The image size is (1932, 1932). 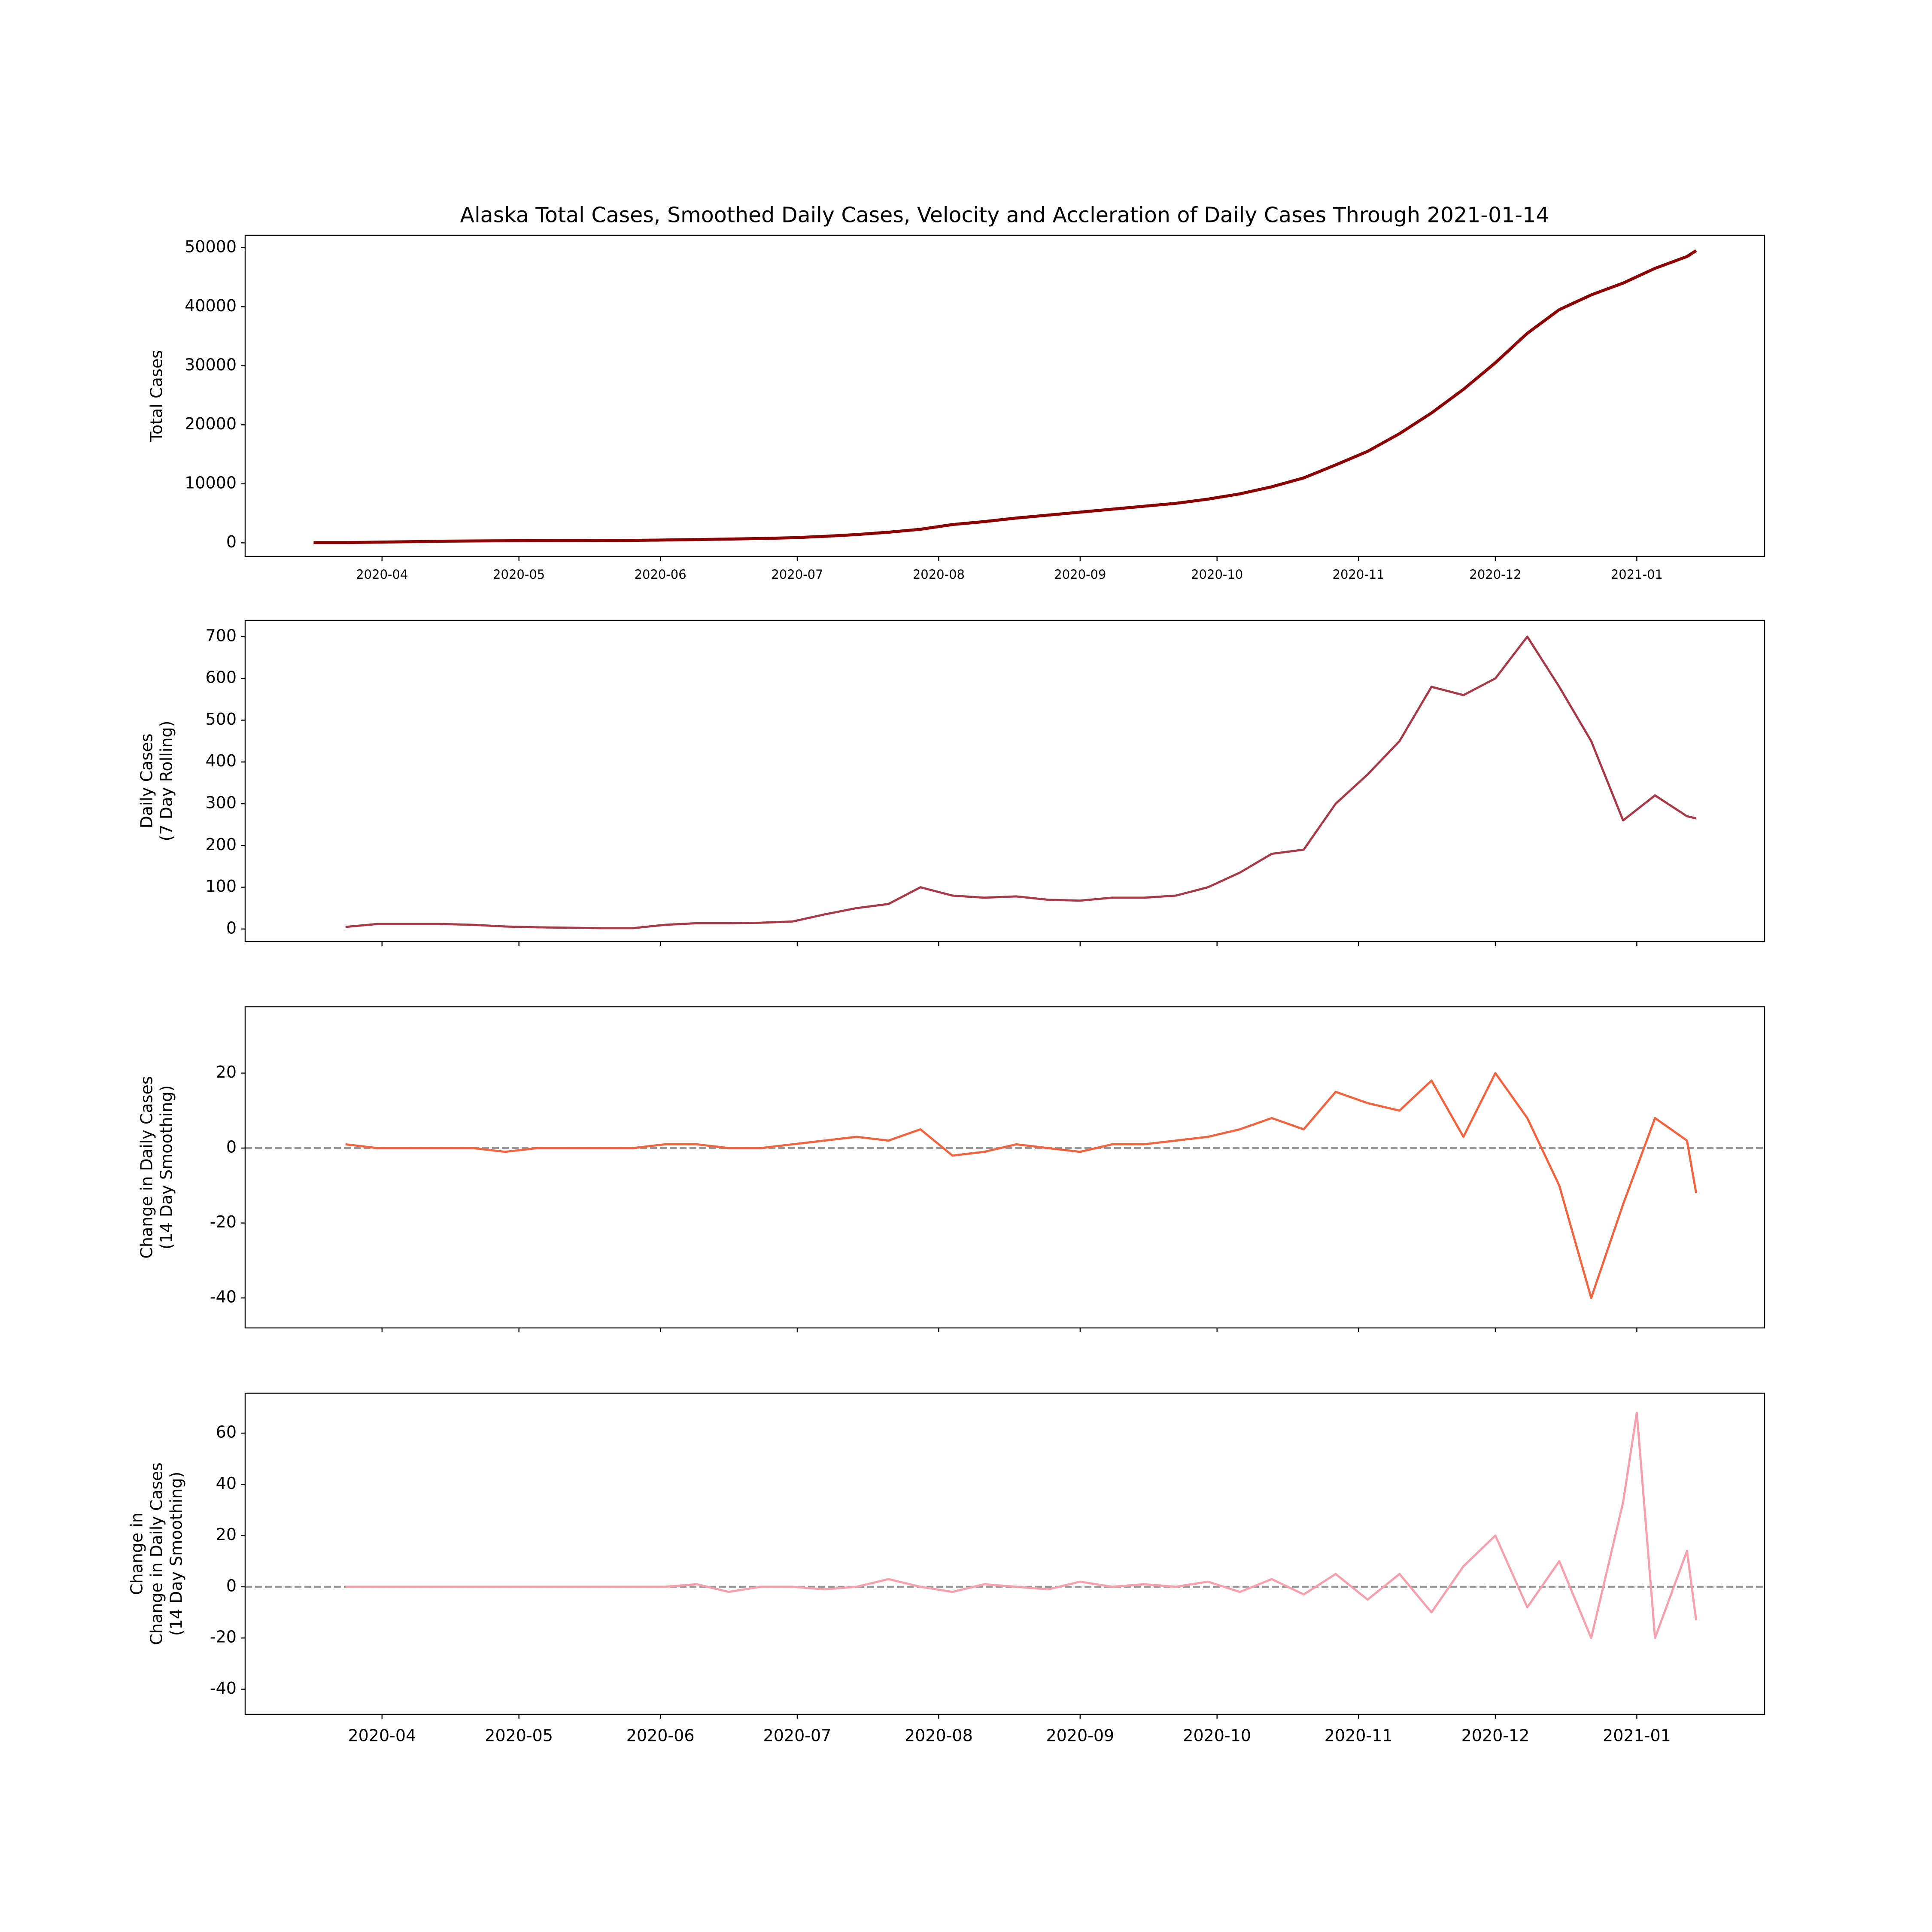 What do you see at coordinates (137, 1554) in the screenshot?
I see `y-axis-label: Change in` at bounding box center [137, 1554].